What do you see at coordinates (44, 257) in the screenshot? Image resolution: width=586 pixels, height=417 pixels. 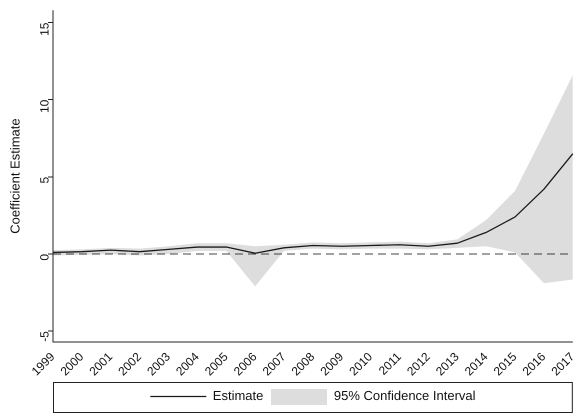 I see `y-tick-label: 0` at bounding box center [44, 257].